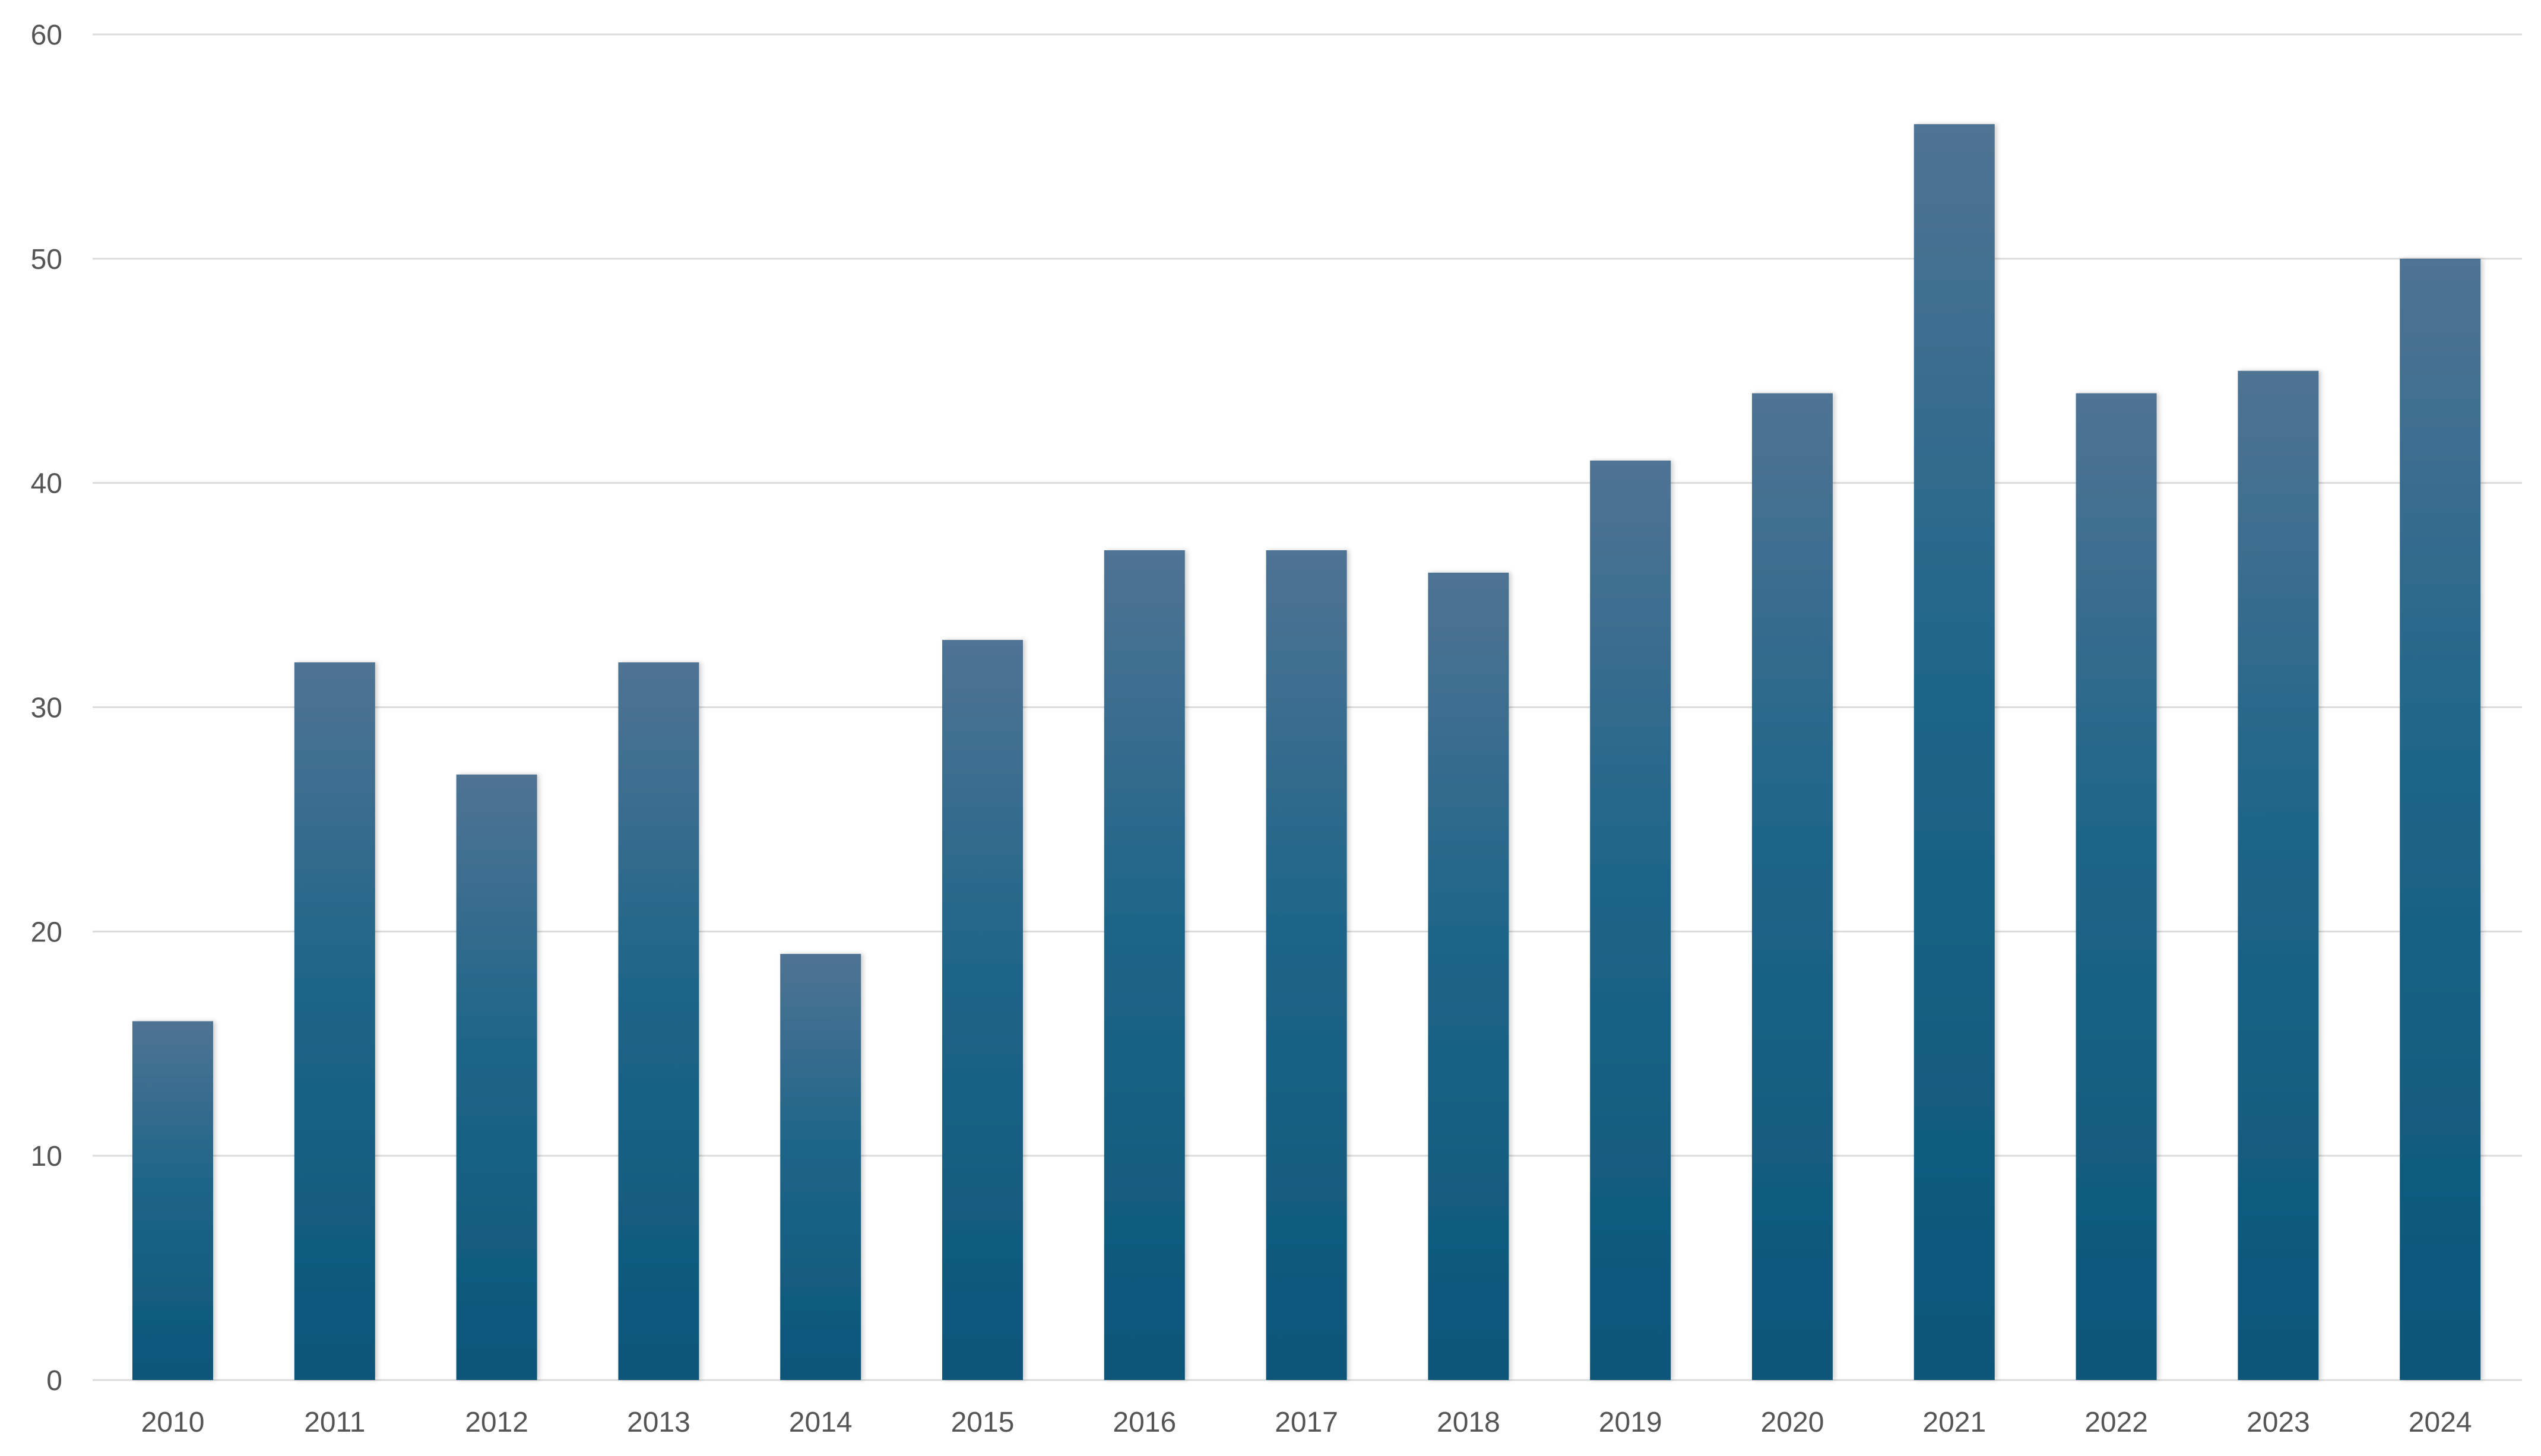  I want to click on x-tick-label: 2013, so click(658, 1422).